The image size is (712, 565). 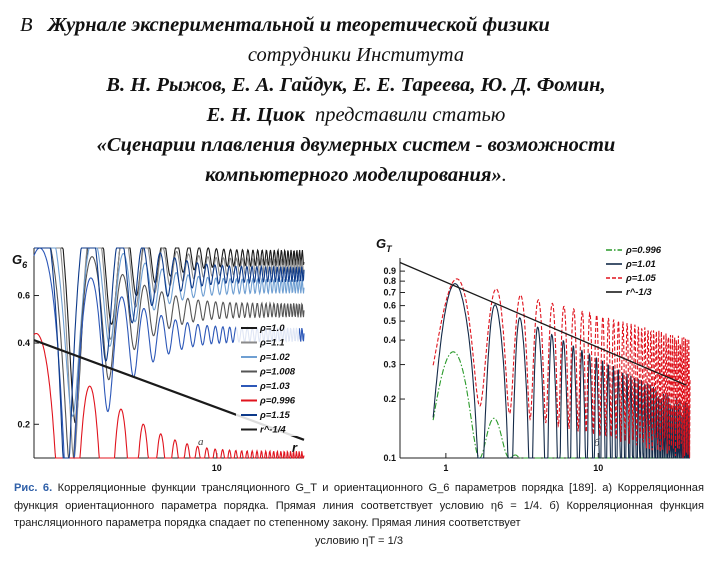 I want to click on legend-entry: ρ=1.008, so click(x=277, y=372).